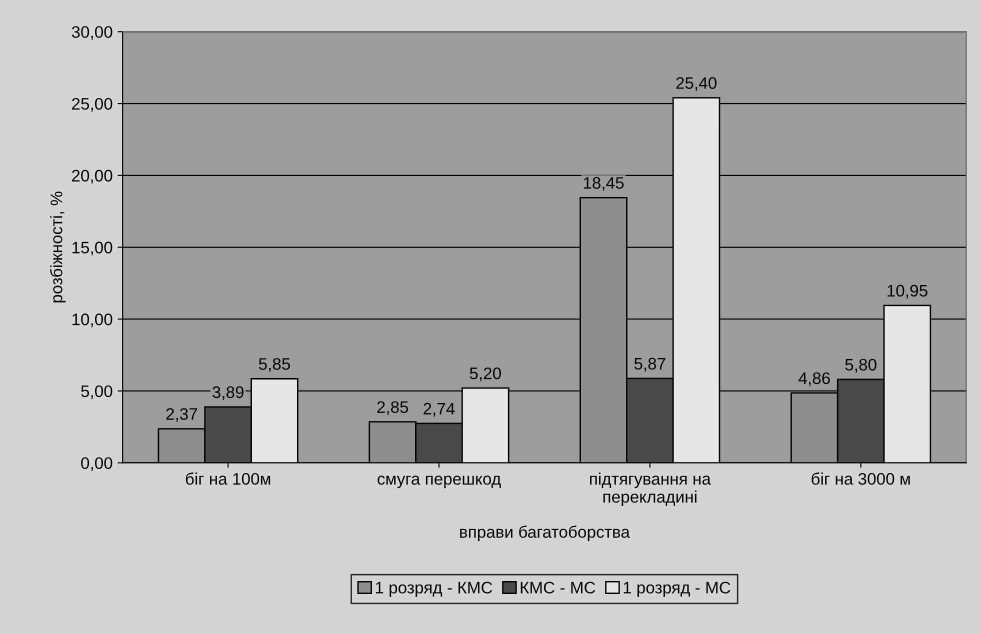 This screenshot has width=981, height=634. I want to click on x-tick-label: біг на 100м, so click(228, 478).